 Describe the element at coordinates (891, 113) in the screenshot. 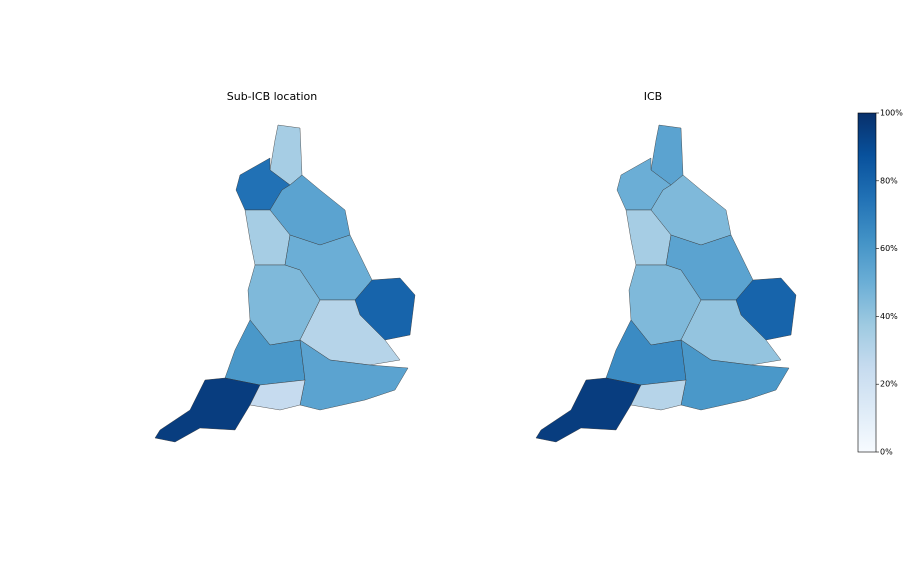

I see `colorbar-tick-label: 100%` at that location.